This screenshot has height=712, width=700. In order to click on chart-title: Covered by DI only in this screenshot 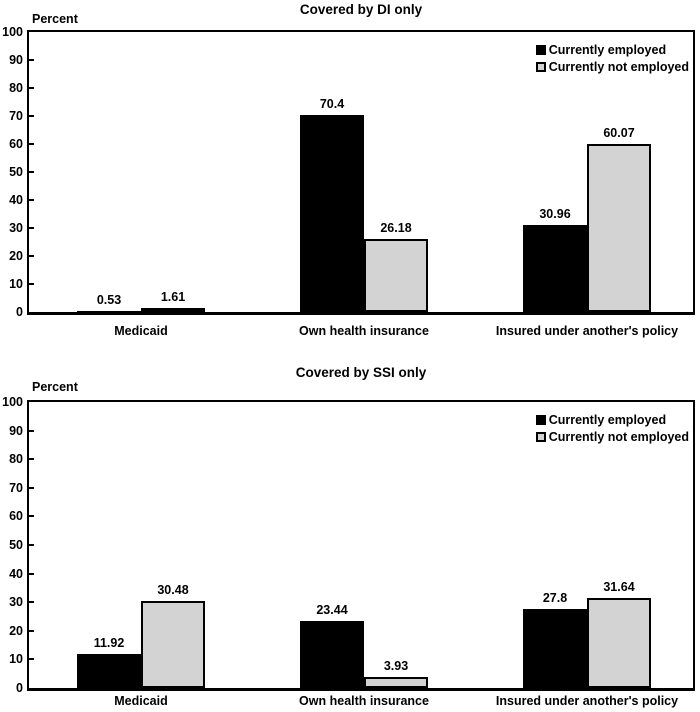, I will do `click(361, 9)`.